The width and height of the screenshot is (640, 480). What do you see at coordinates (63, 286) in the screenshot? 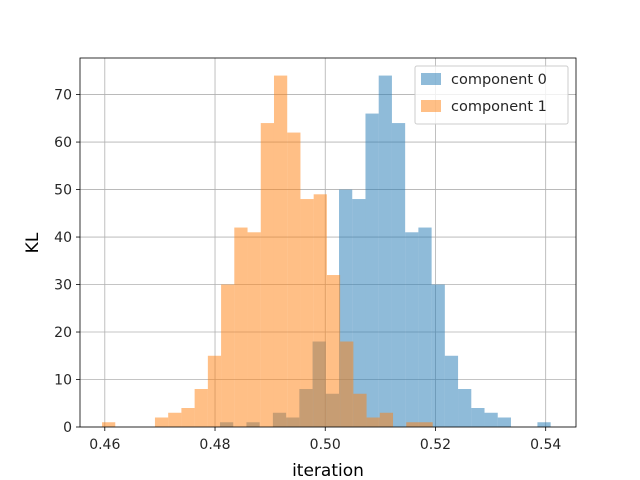
I see `y-tick-label: 30` at bounding box center [63, 286].